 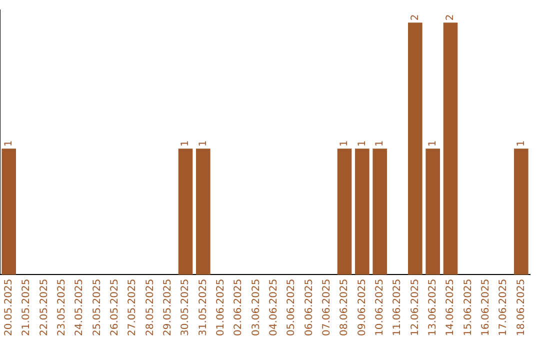 I want to click on x-tick-label: 22.05.2025, so click(x=44, y=307).